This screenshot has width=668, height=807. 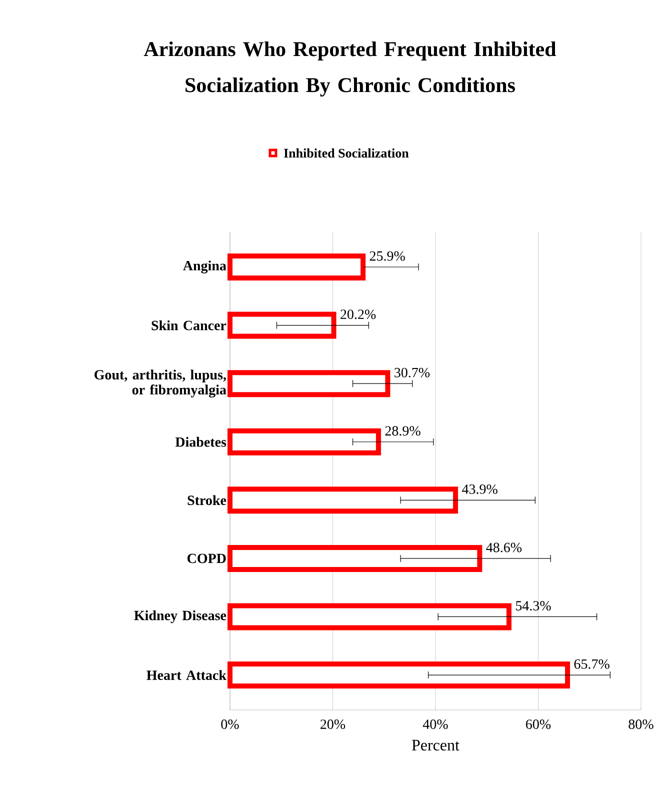 I want to click on chart-title: Arizonans Who Reported Frequent Inhibited Socialization By Chronic Conditions, so click(x=350, y=69).